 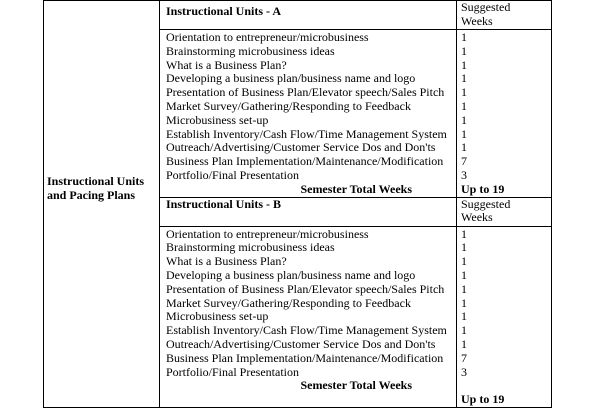 What do you see at coordinates (224, 11) in the screenshot?
I see `section-a-title: Instructional Units - A` at bounding box center [224, 11].